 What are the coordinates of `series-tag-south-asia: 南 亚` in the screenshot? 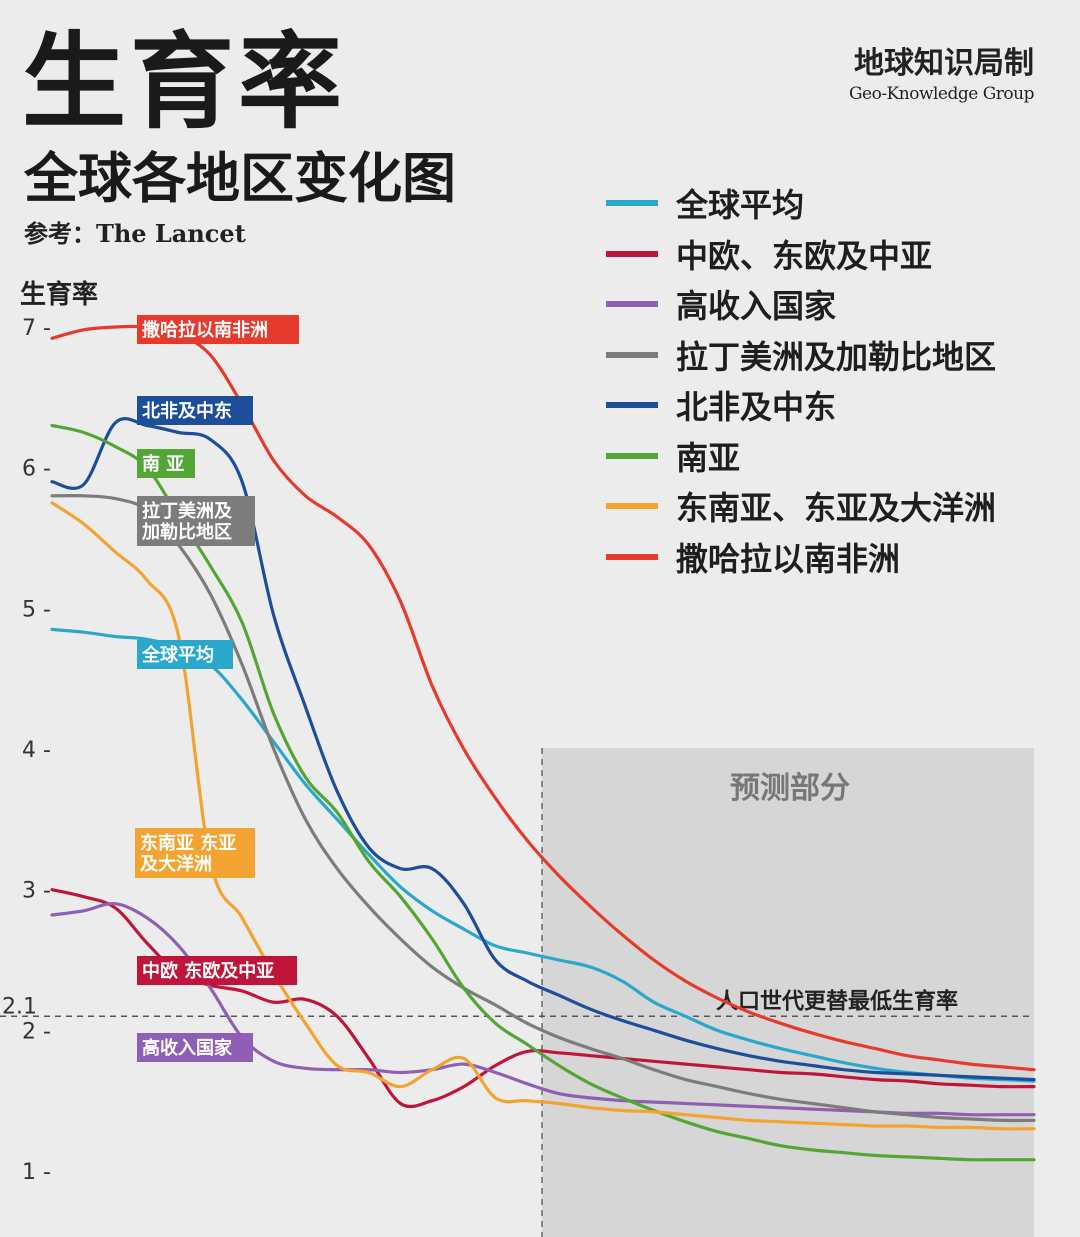 It's located at (163, 464).